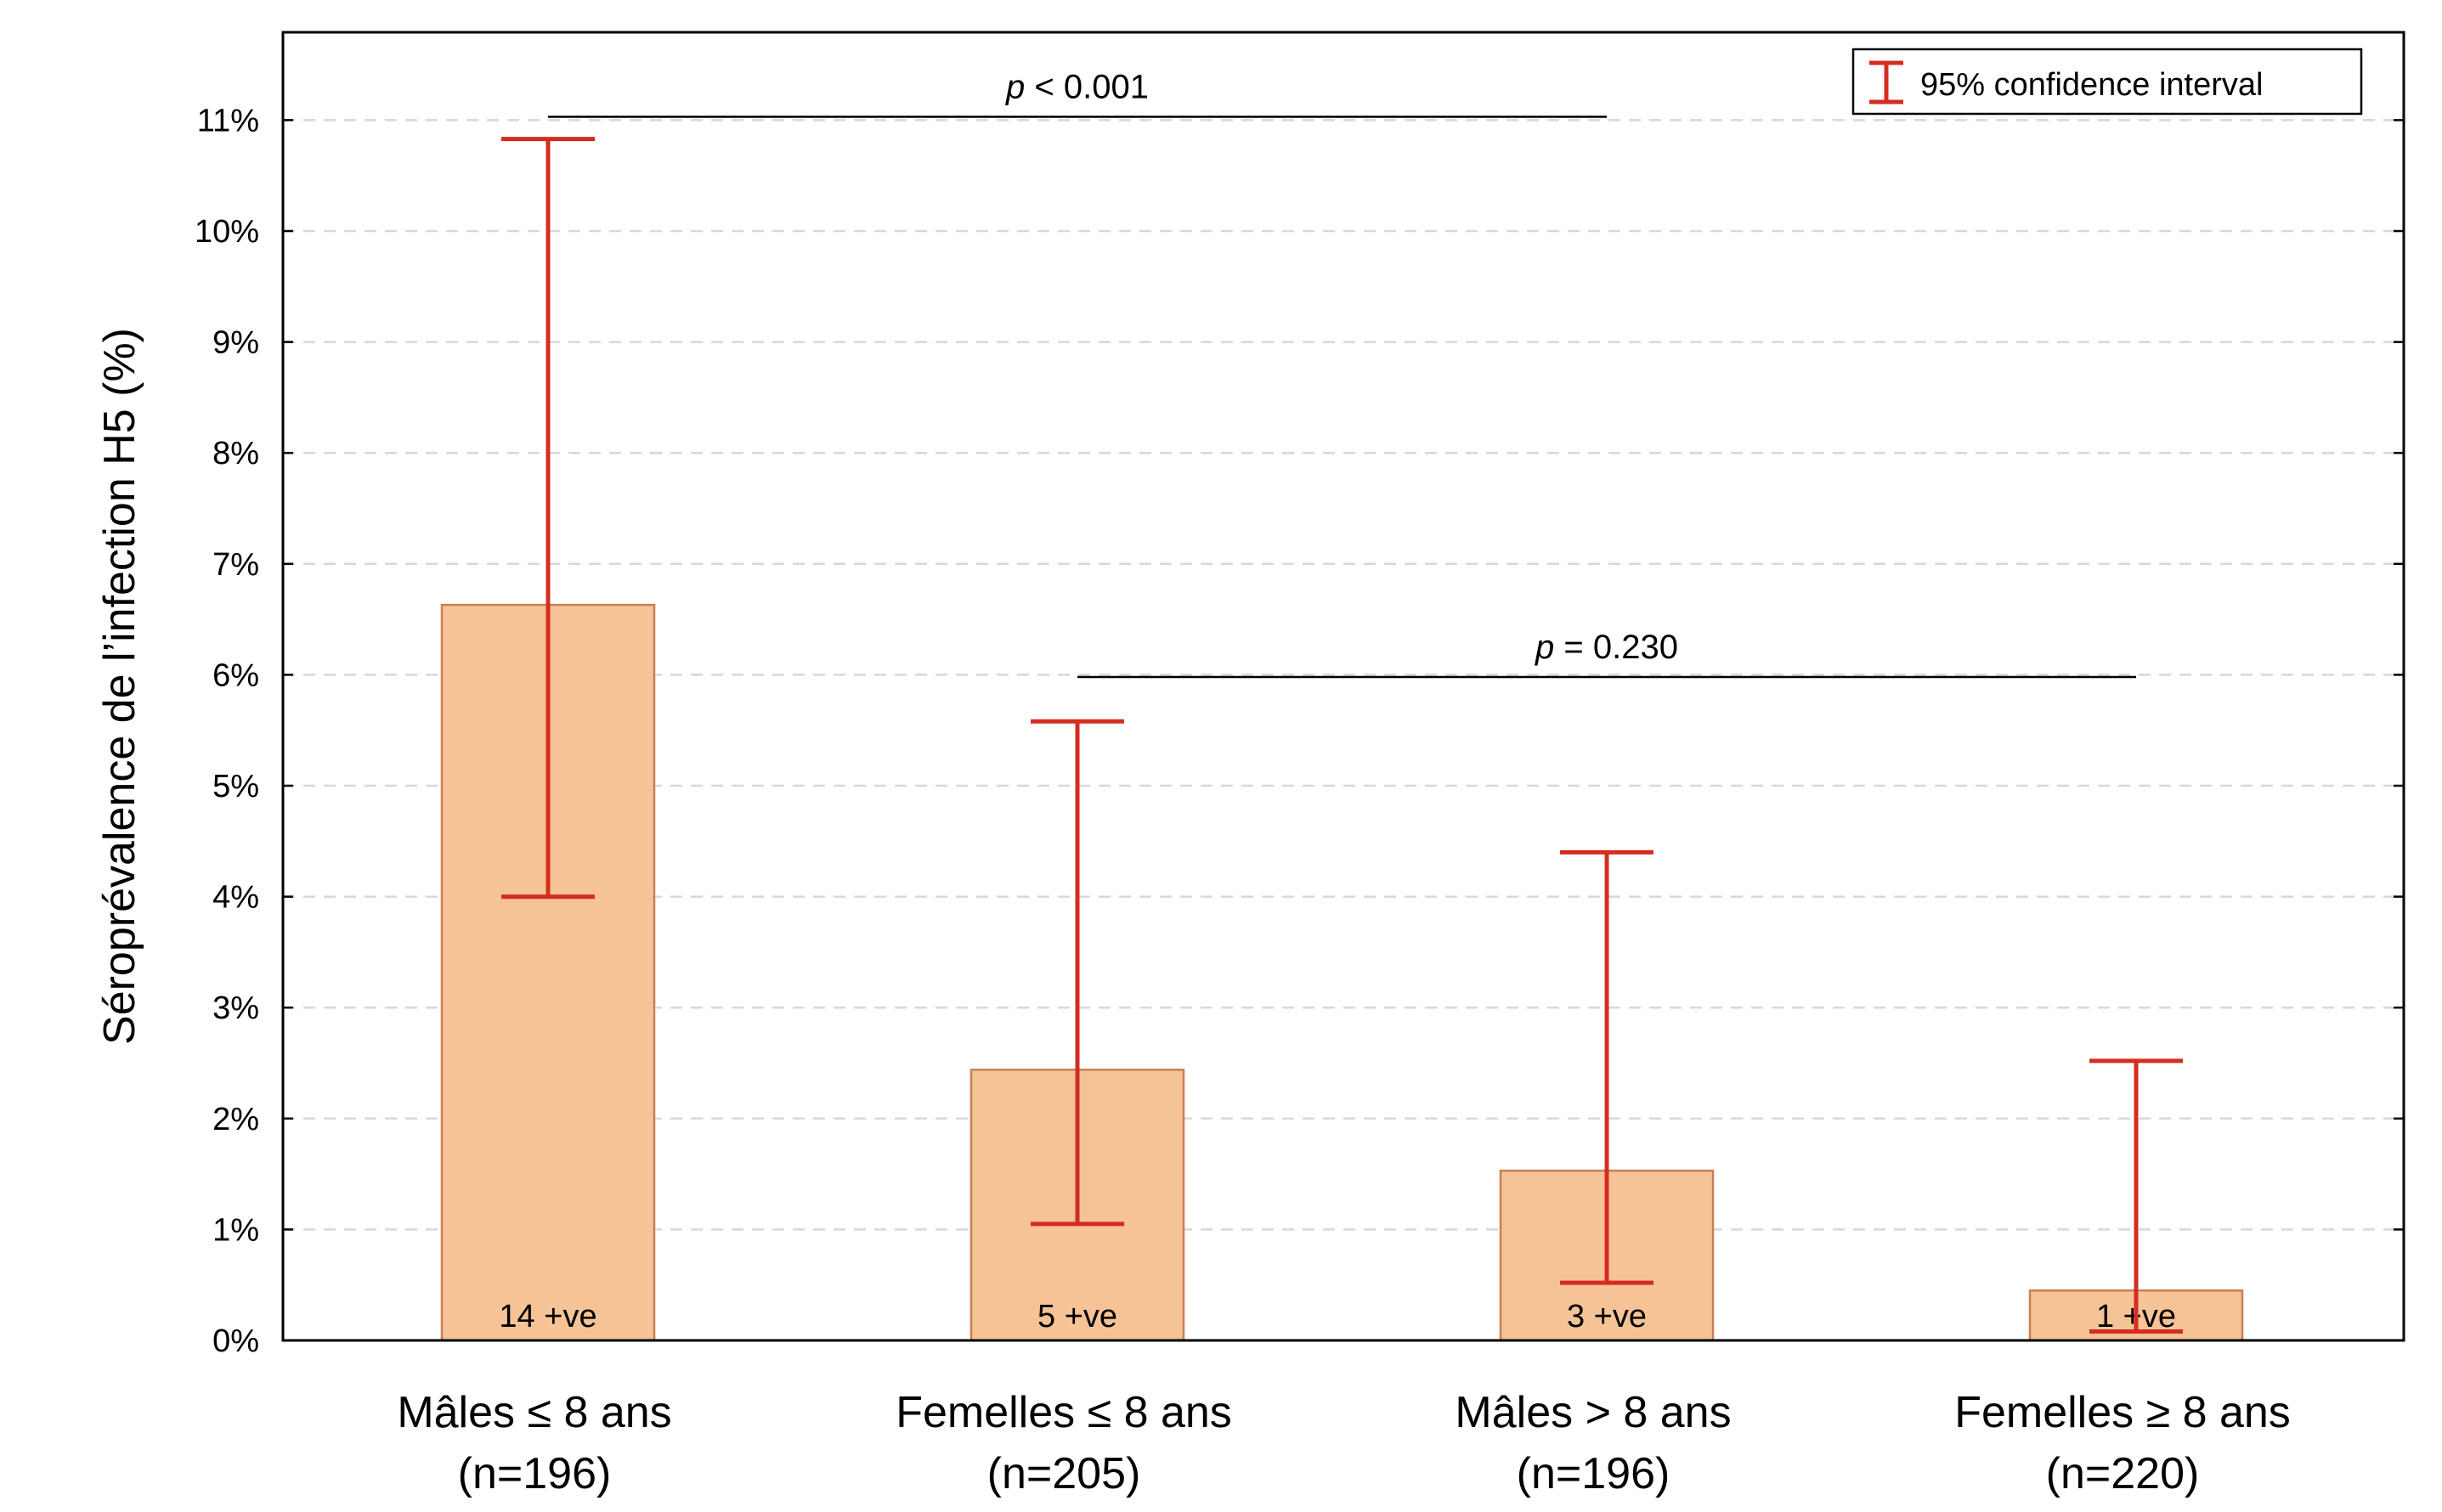  I want to click on p-value-label: p < 0.001, so click(1077, 86).